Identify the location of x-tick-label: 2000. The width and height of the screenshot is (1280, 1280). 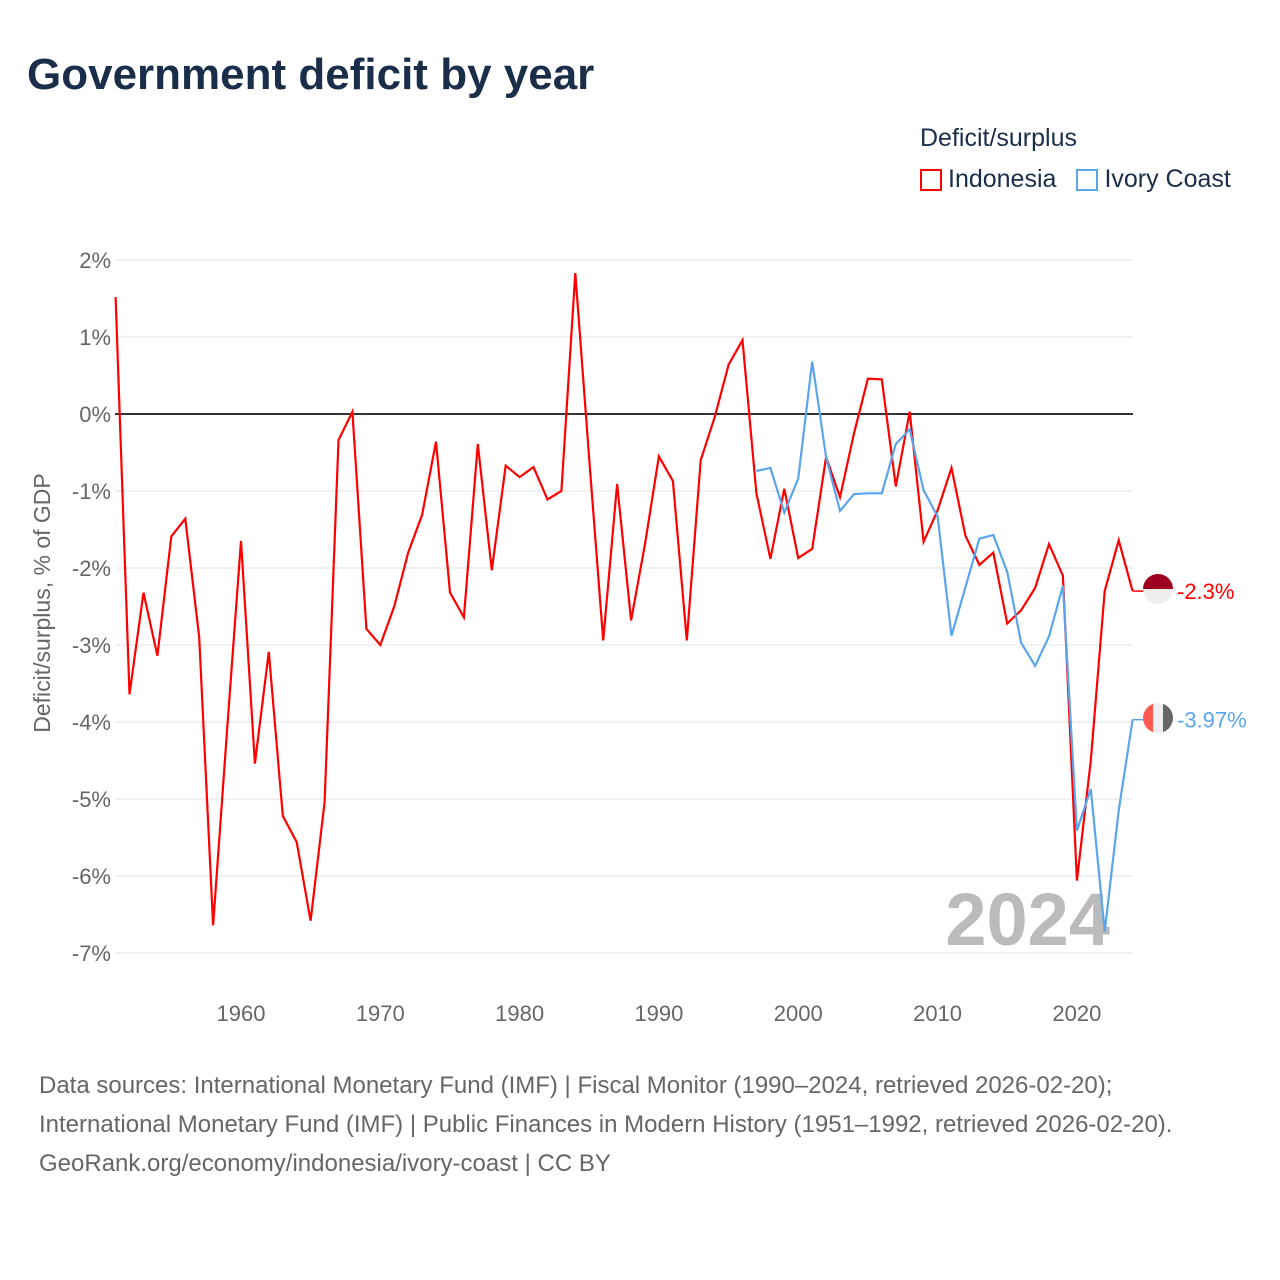
(798, 1013).